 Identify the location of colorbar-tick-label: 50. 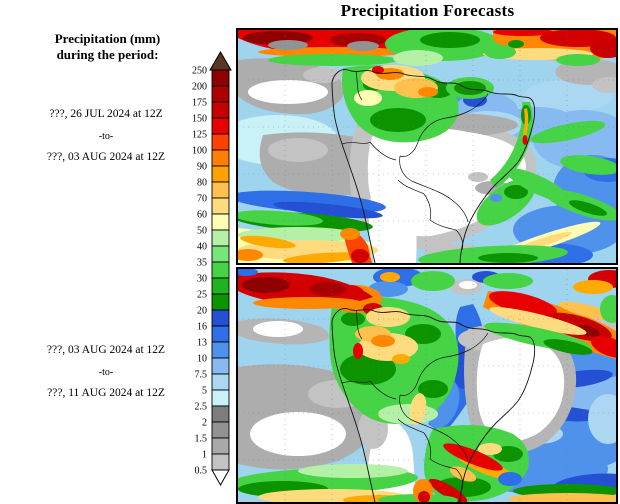
(202, 231).